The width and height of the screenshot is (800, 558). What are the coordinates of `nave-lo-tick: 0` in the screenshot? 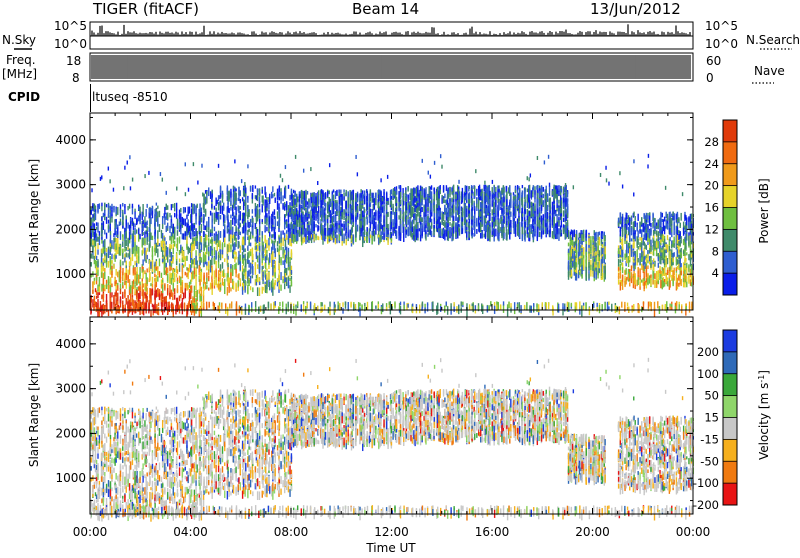 It's located at (710, 78).